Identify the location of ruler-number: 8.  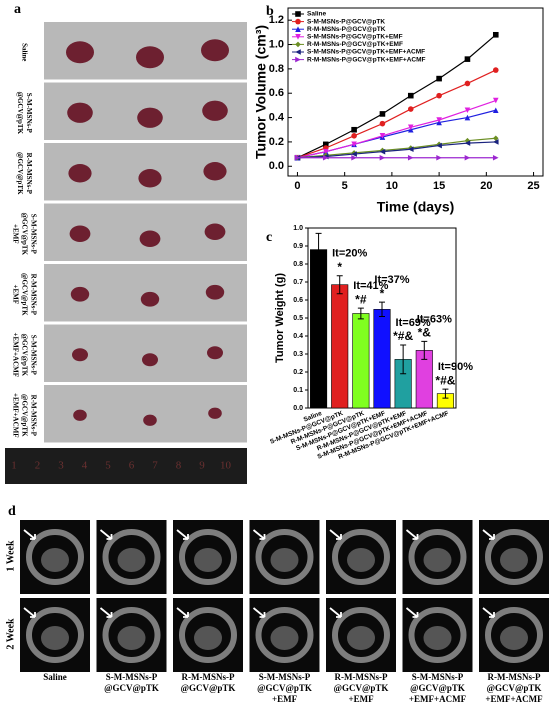
(179, 466).